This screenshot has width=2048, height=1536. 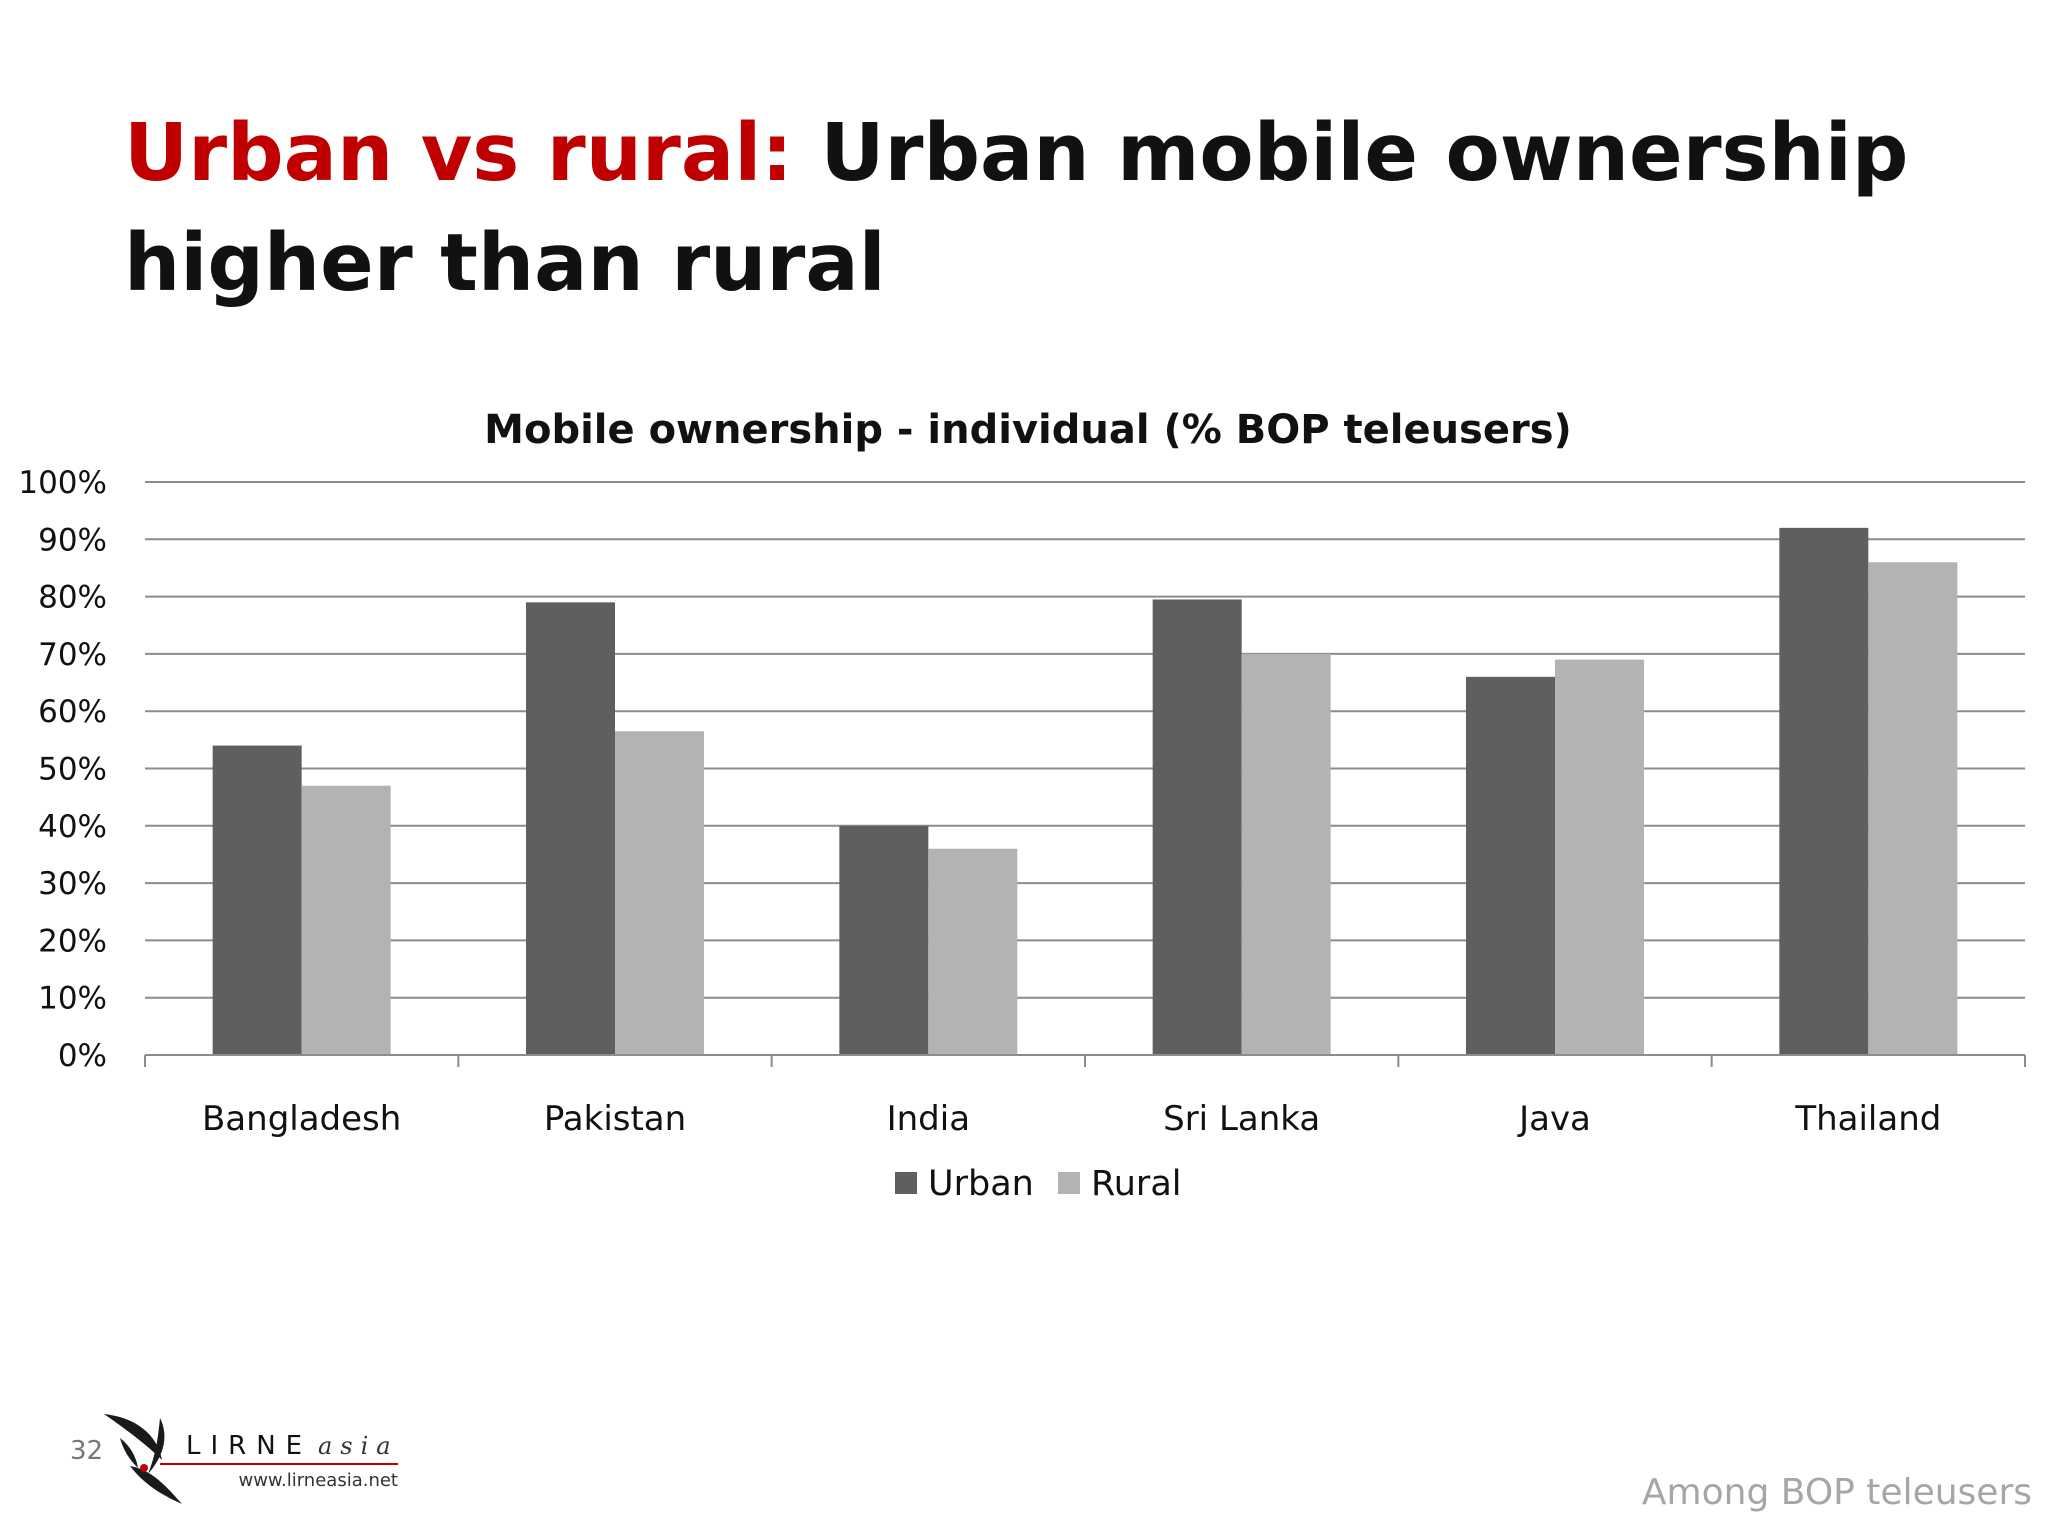 What do you see at coordinates (257, 900) in the screenshot?
I see `bar-urban-bangladesh` at bounding box center [257, 900].